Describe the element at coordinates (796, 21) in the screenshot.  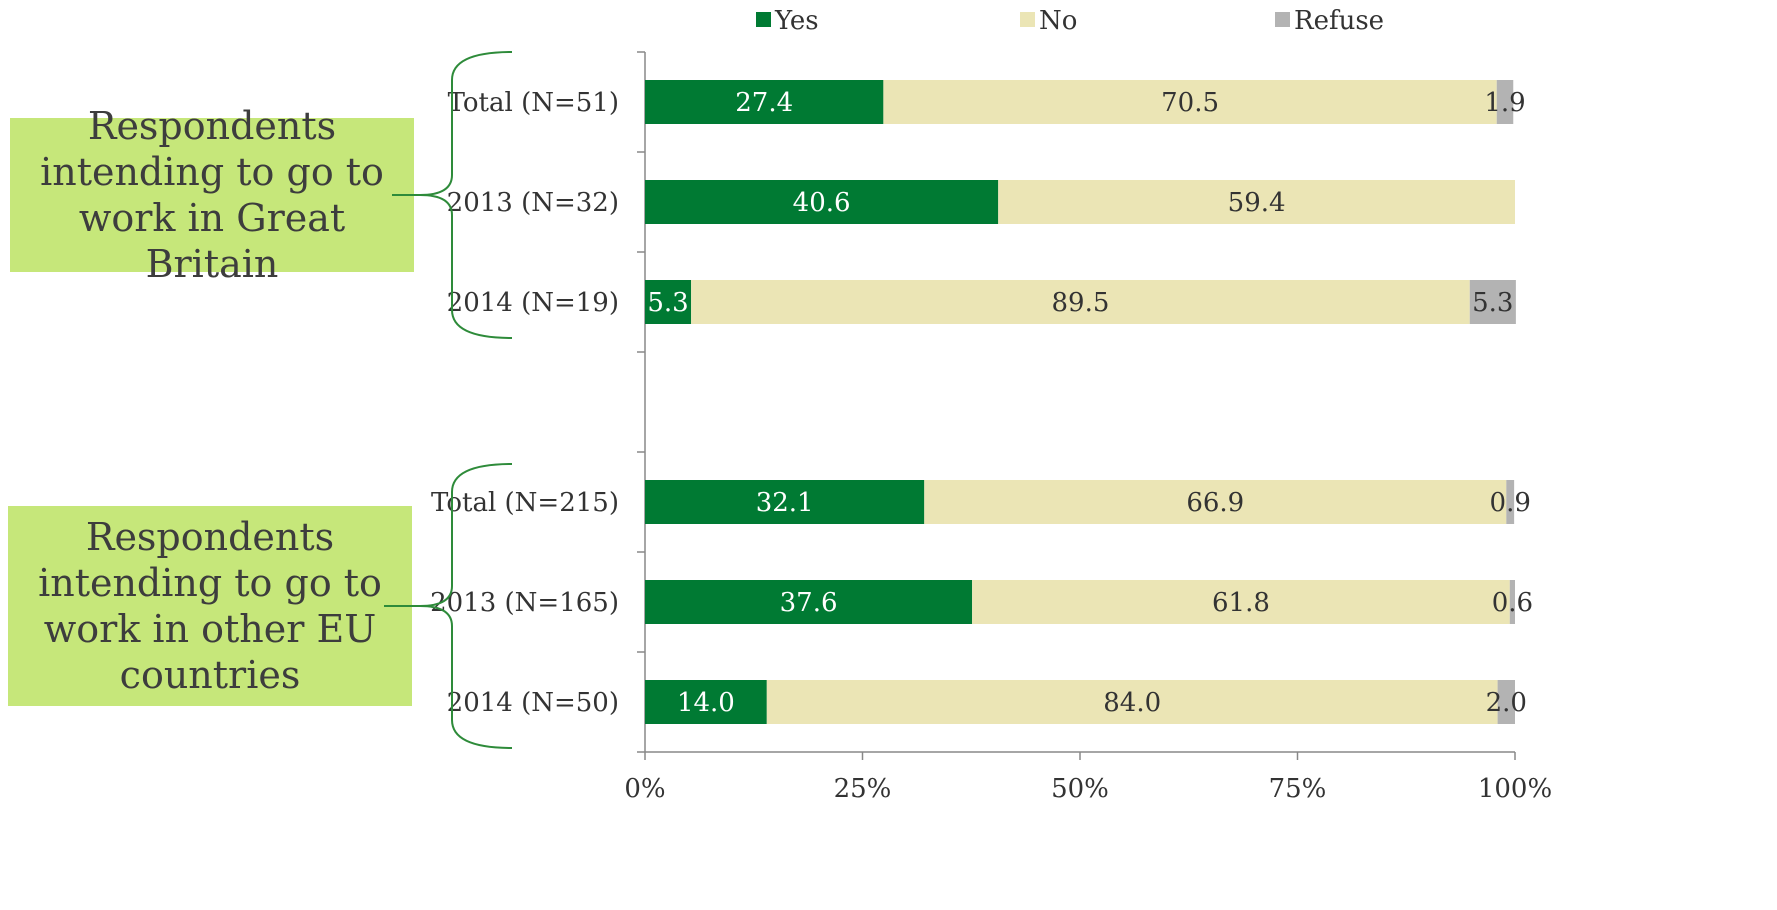
I see `legend-label-yes: Yes` at that location.